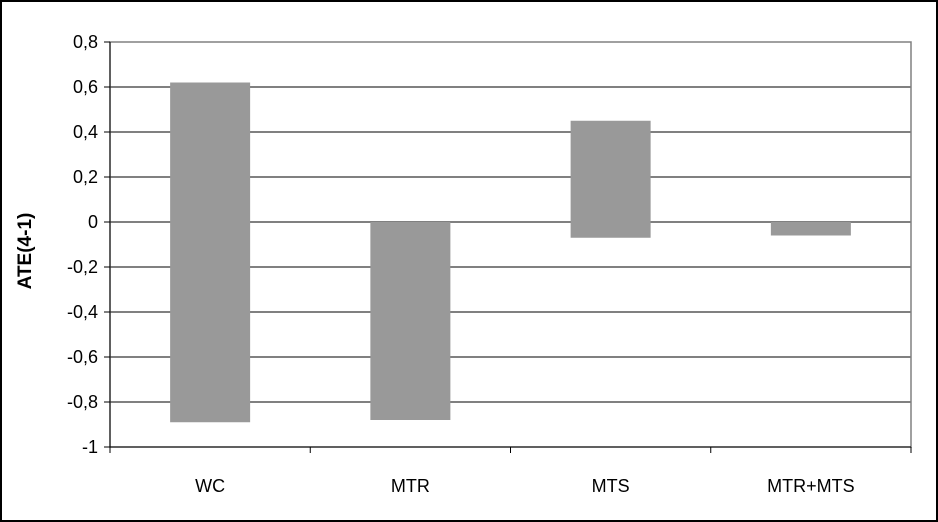  I want to click on x-tick-label: WC, so click(210, 486).